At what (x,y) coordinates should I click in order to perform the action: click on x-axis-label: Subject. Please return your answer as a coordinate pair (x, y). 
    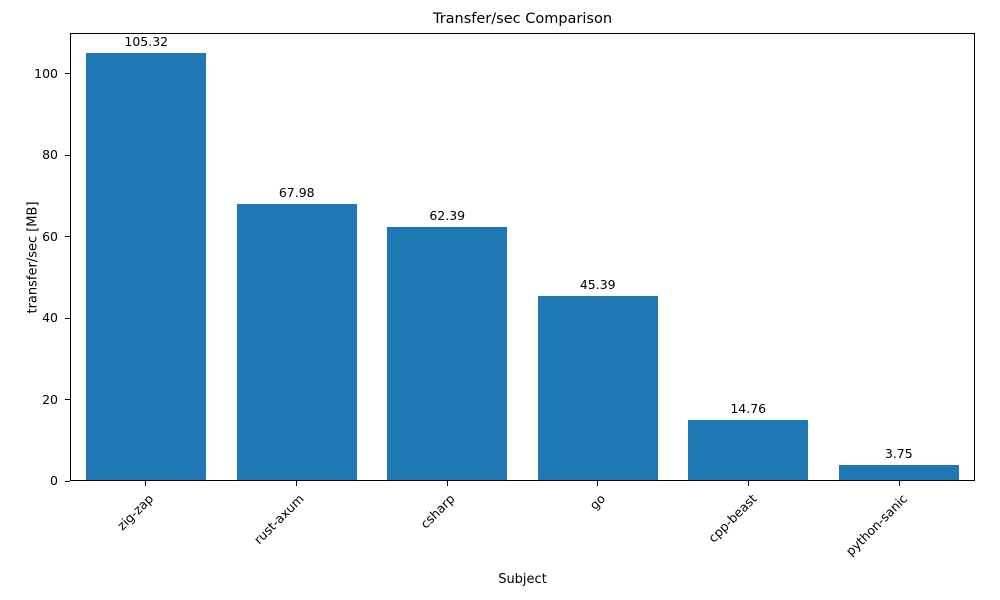
    Looking at the image, I should click on (522, 579).